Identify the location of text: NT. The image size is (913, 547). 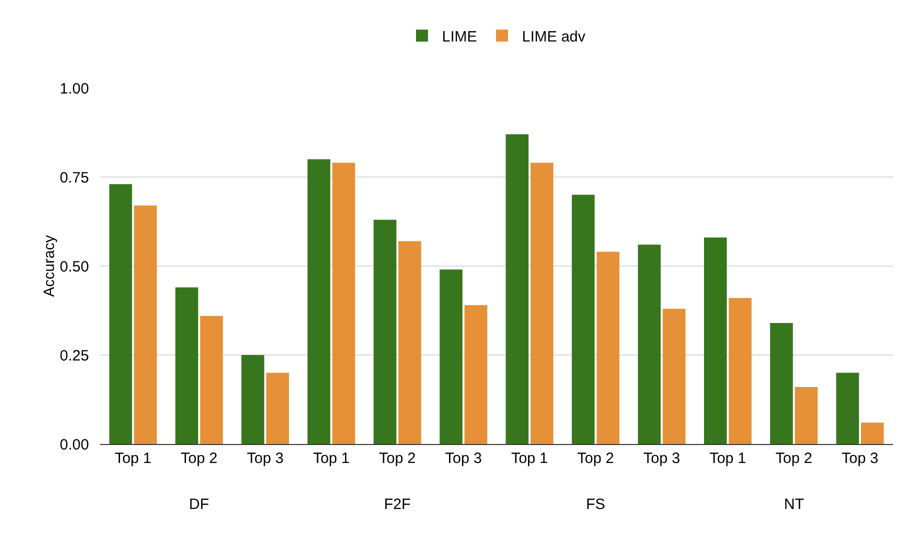
(794, 504).